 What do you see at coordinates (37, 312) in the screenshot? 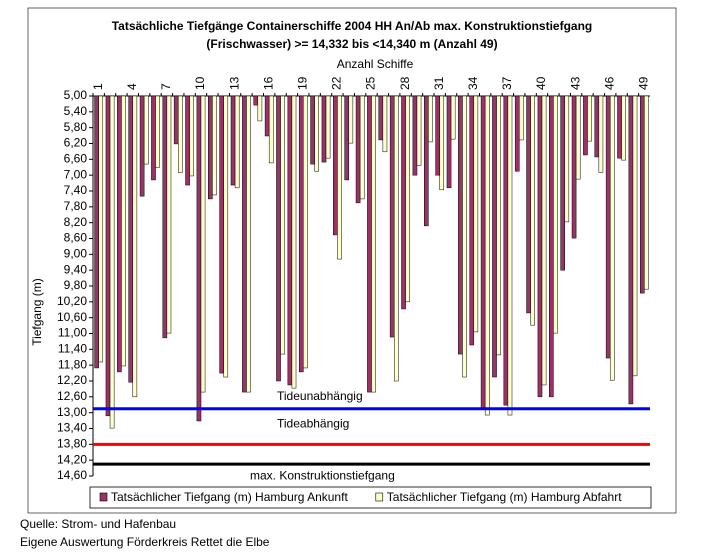
I see `y-axis-label: Tiefgang (m)` at bounding box center [37, 312].